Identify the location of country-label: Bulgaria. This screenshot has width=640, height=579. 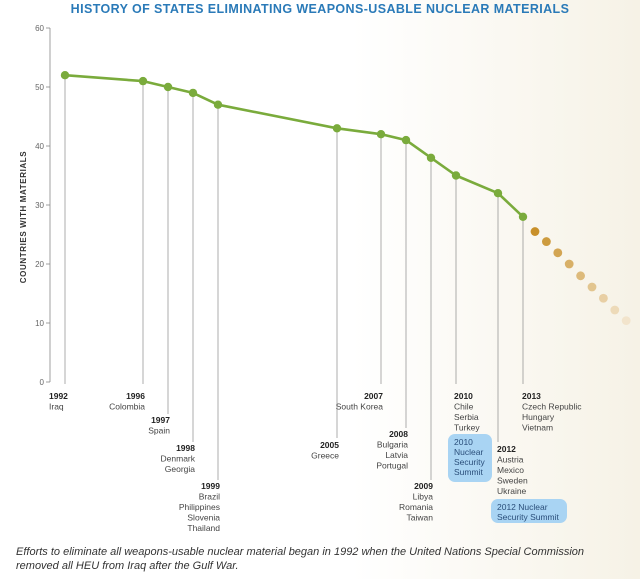
(392, 445).